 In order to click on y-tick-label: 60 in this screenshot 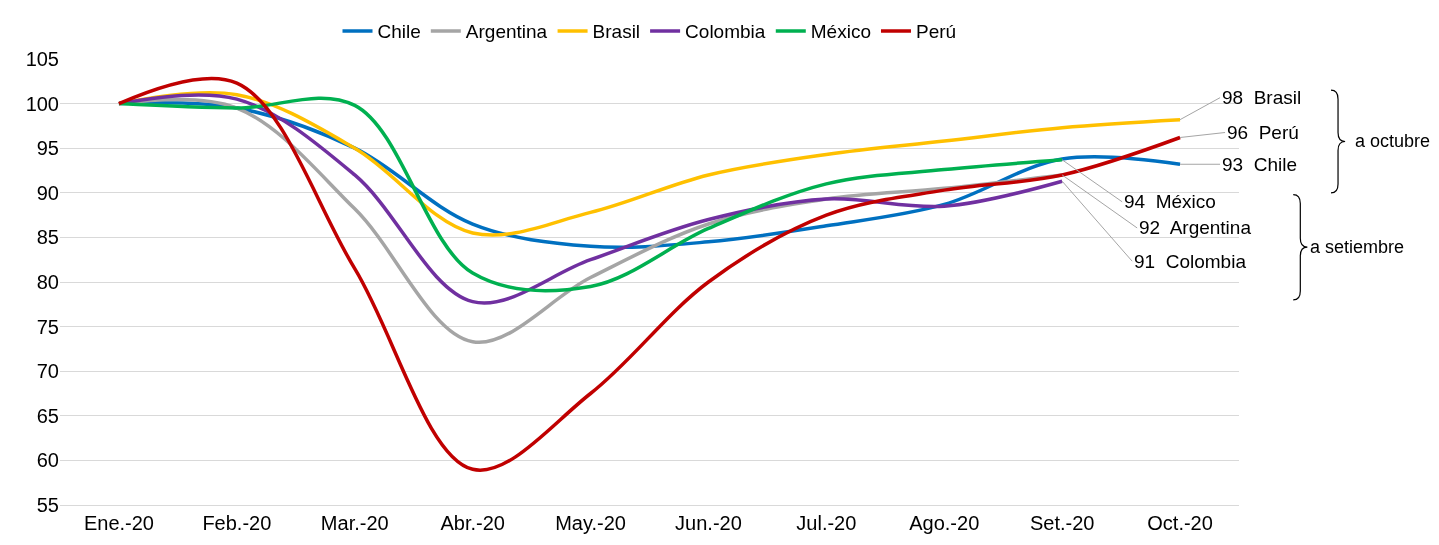, I will do `click(47, 460)`.